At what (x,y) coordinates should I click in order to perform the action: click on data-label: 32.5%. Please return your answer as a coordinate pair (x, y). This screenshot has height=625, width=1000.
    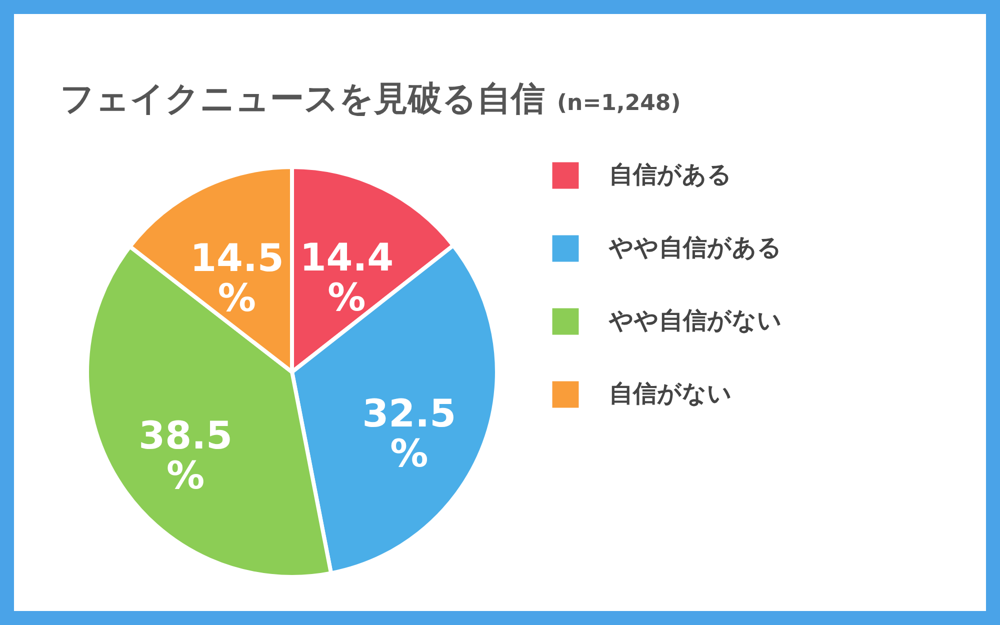
    Looking at the image, I should click on (409, 434).